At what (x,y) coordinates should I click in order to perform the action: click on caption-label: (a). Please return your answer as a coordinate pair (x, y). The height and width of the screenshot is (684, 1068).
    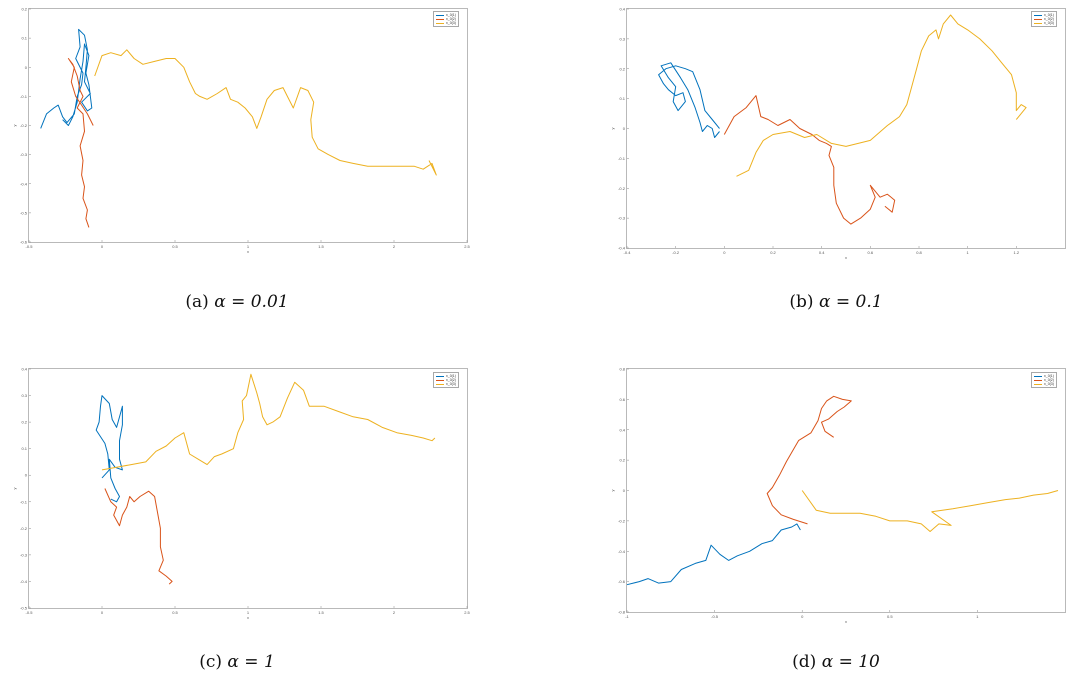
    Looking at the image, I should click on (197, 302).